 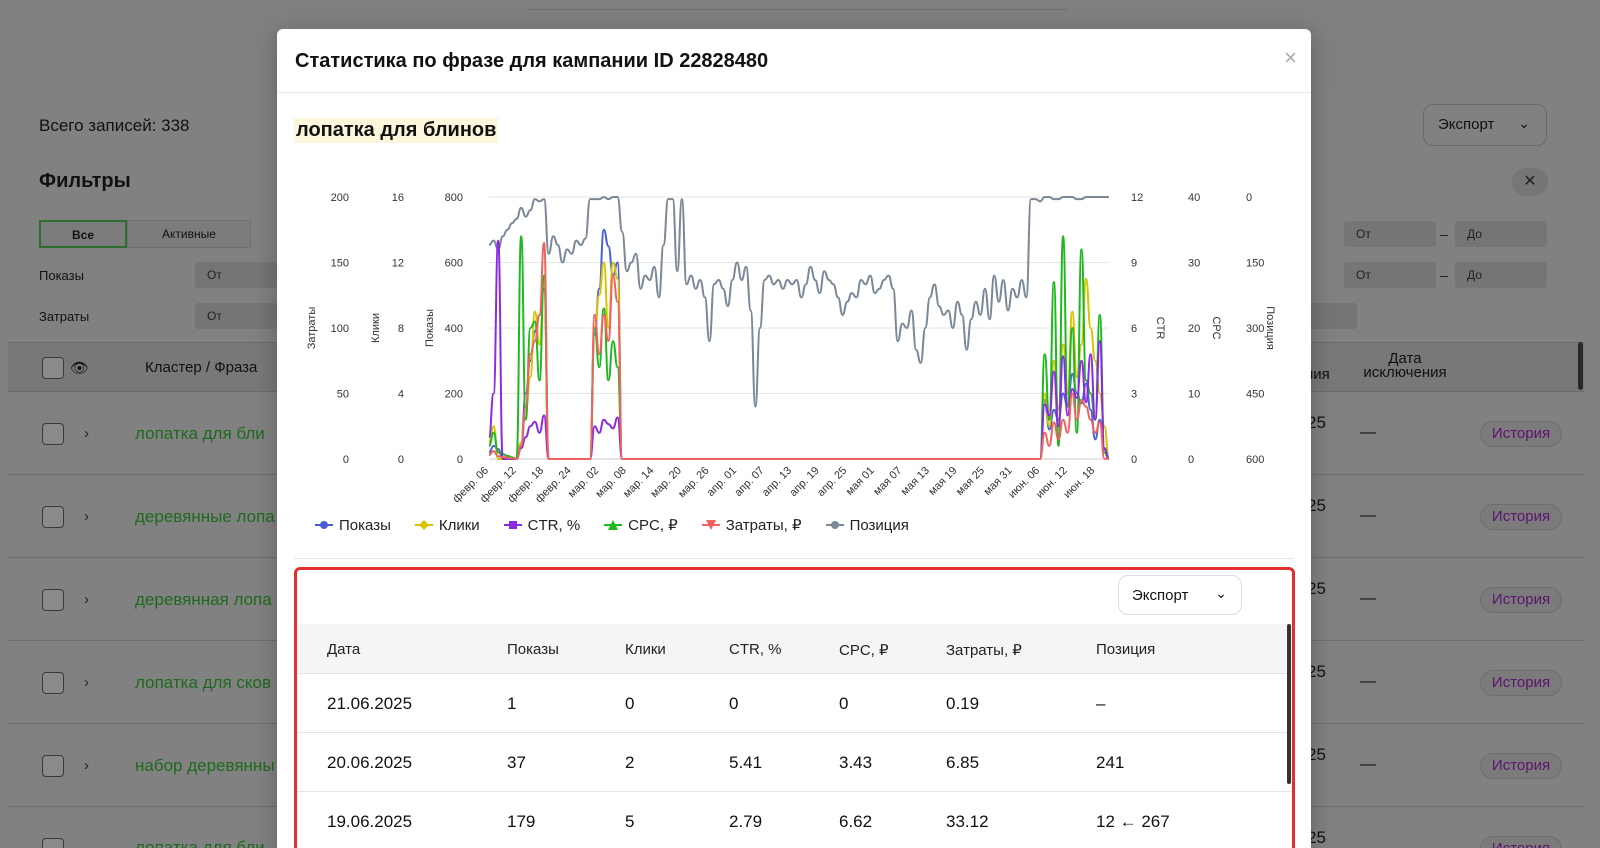 What do you see at coordinates (205, 516) in the screenshot?
I see `row-phrase: деревянные лопа` at bounding box center [205, 516].